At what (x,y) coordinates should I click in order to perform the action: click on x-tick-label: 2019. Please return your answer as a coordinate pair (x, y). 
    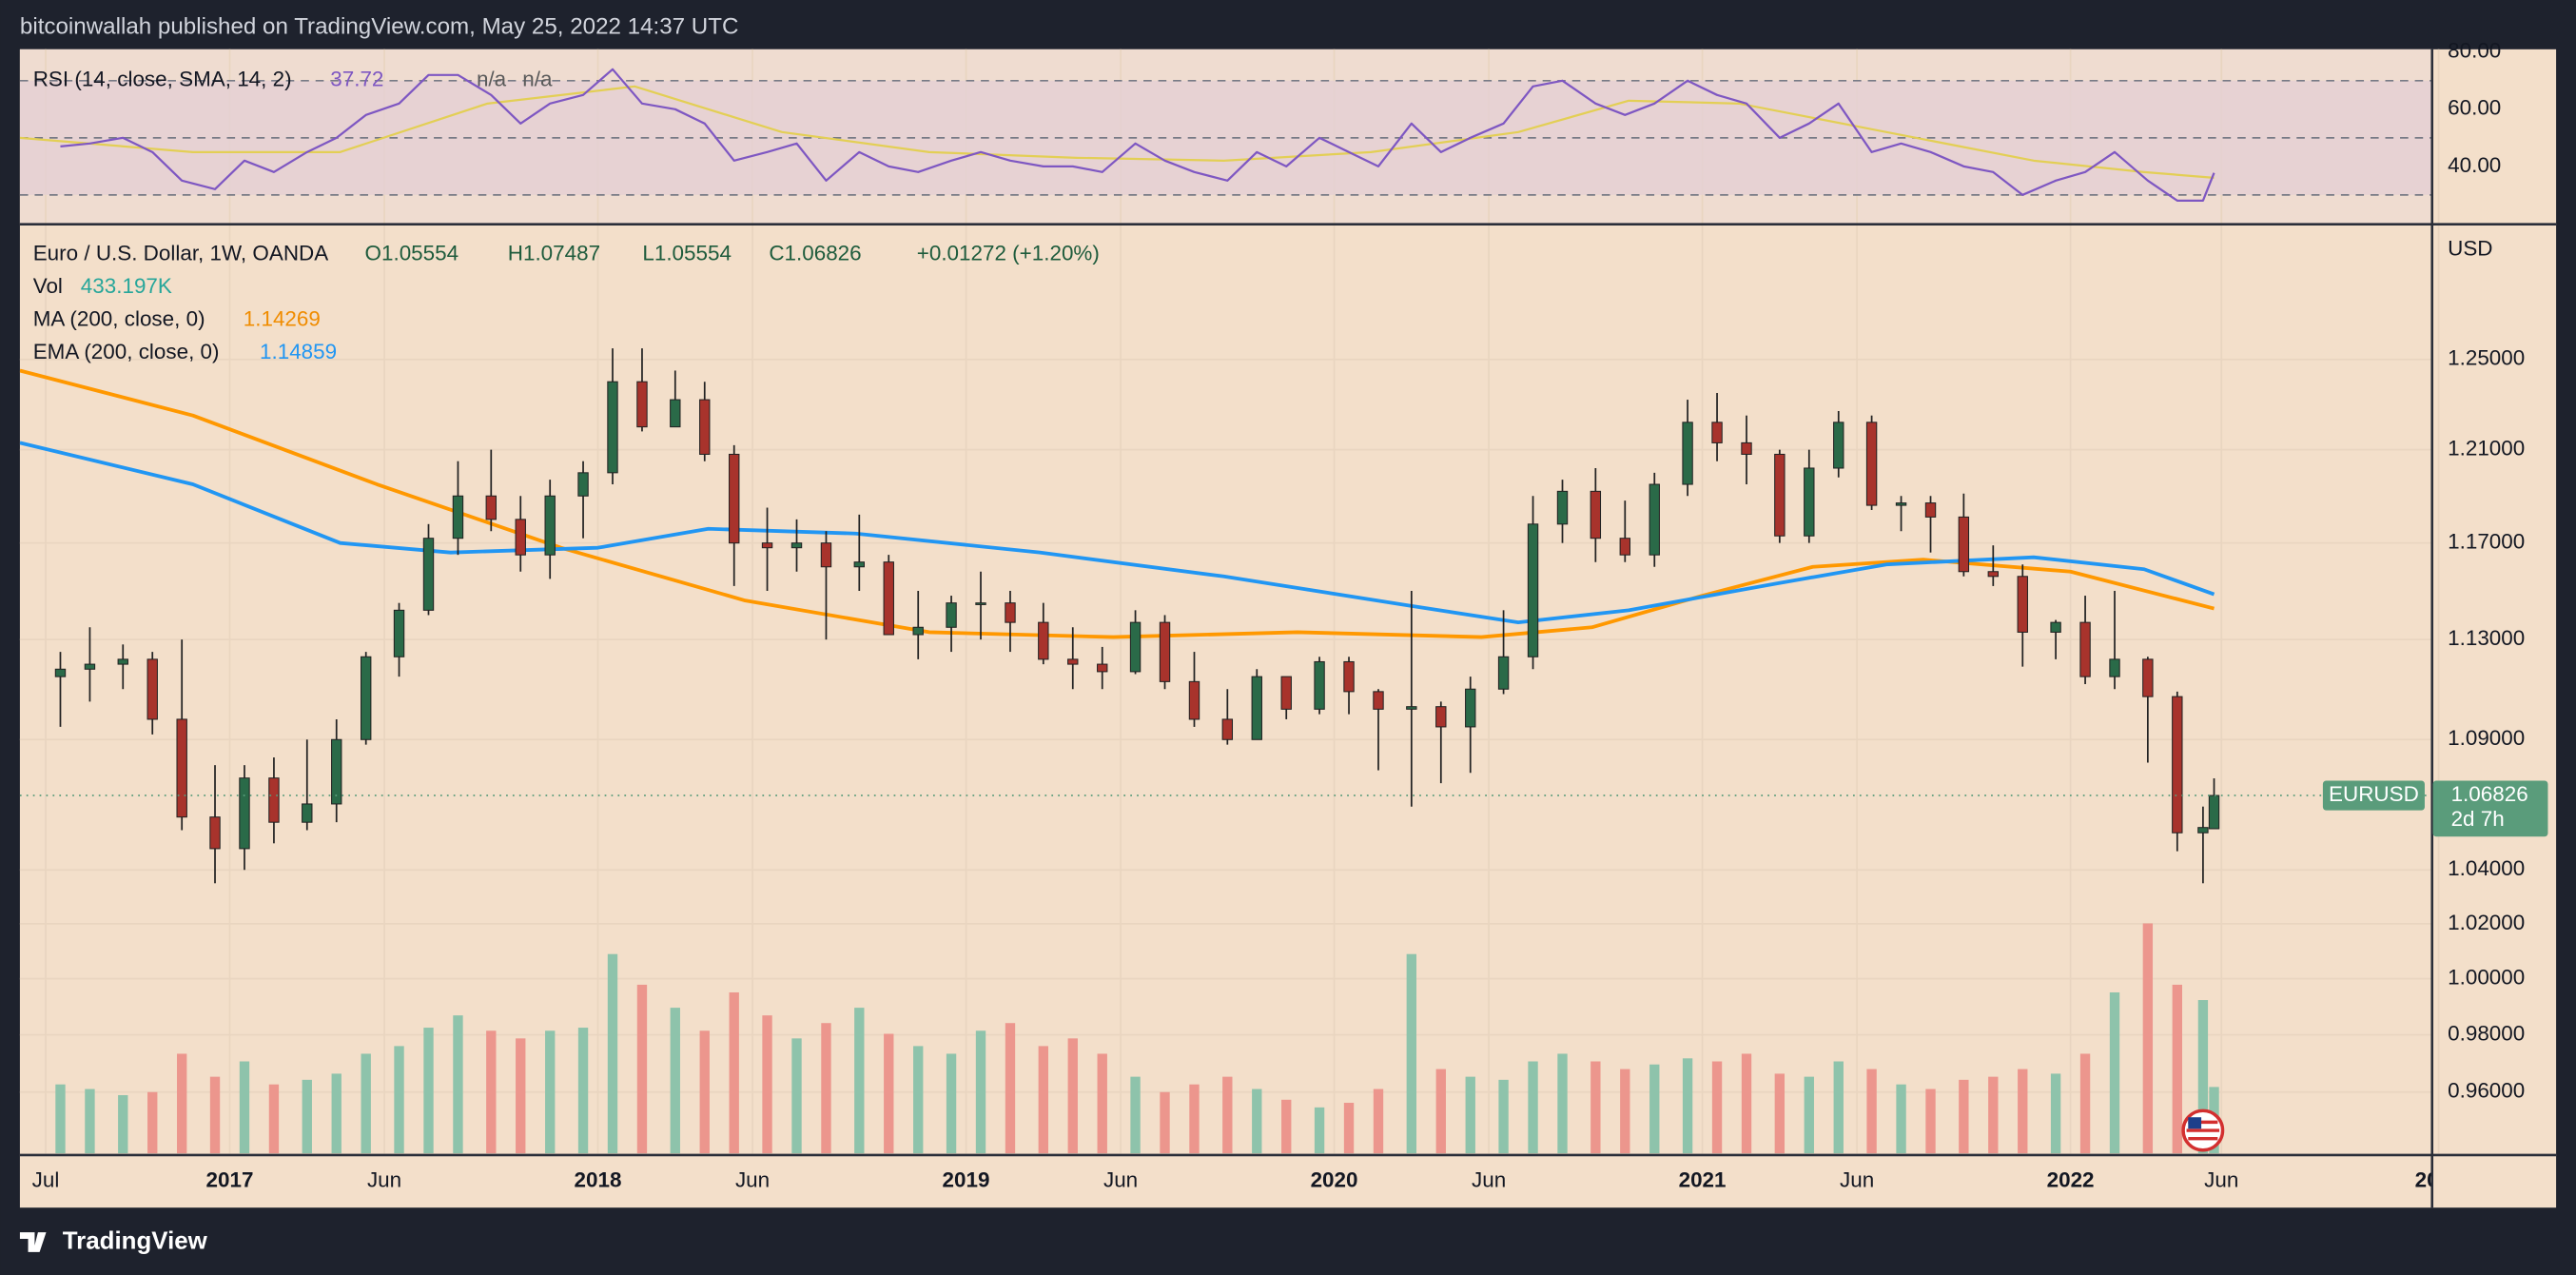
    Looking at the image, I should click on (967, 1179).